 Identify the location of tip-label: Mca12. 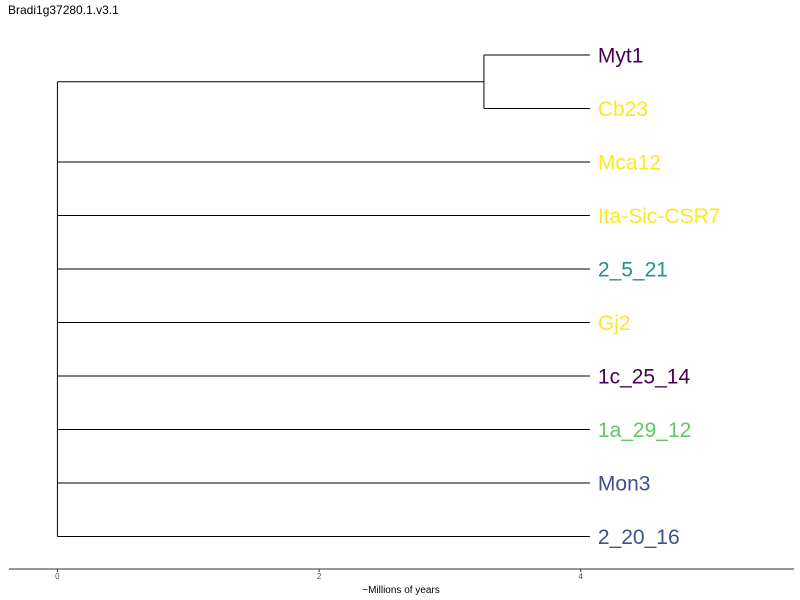
(629, 163).